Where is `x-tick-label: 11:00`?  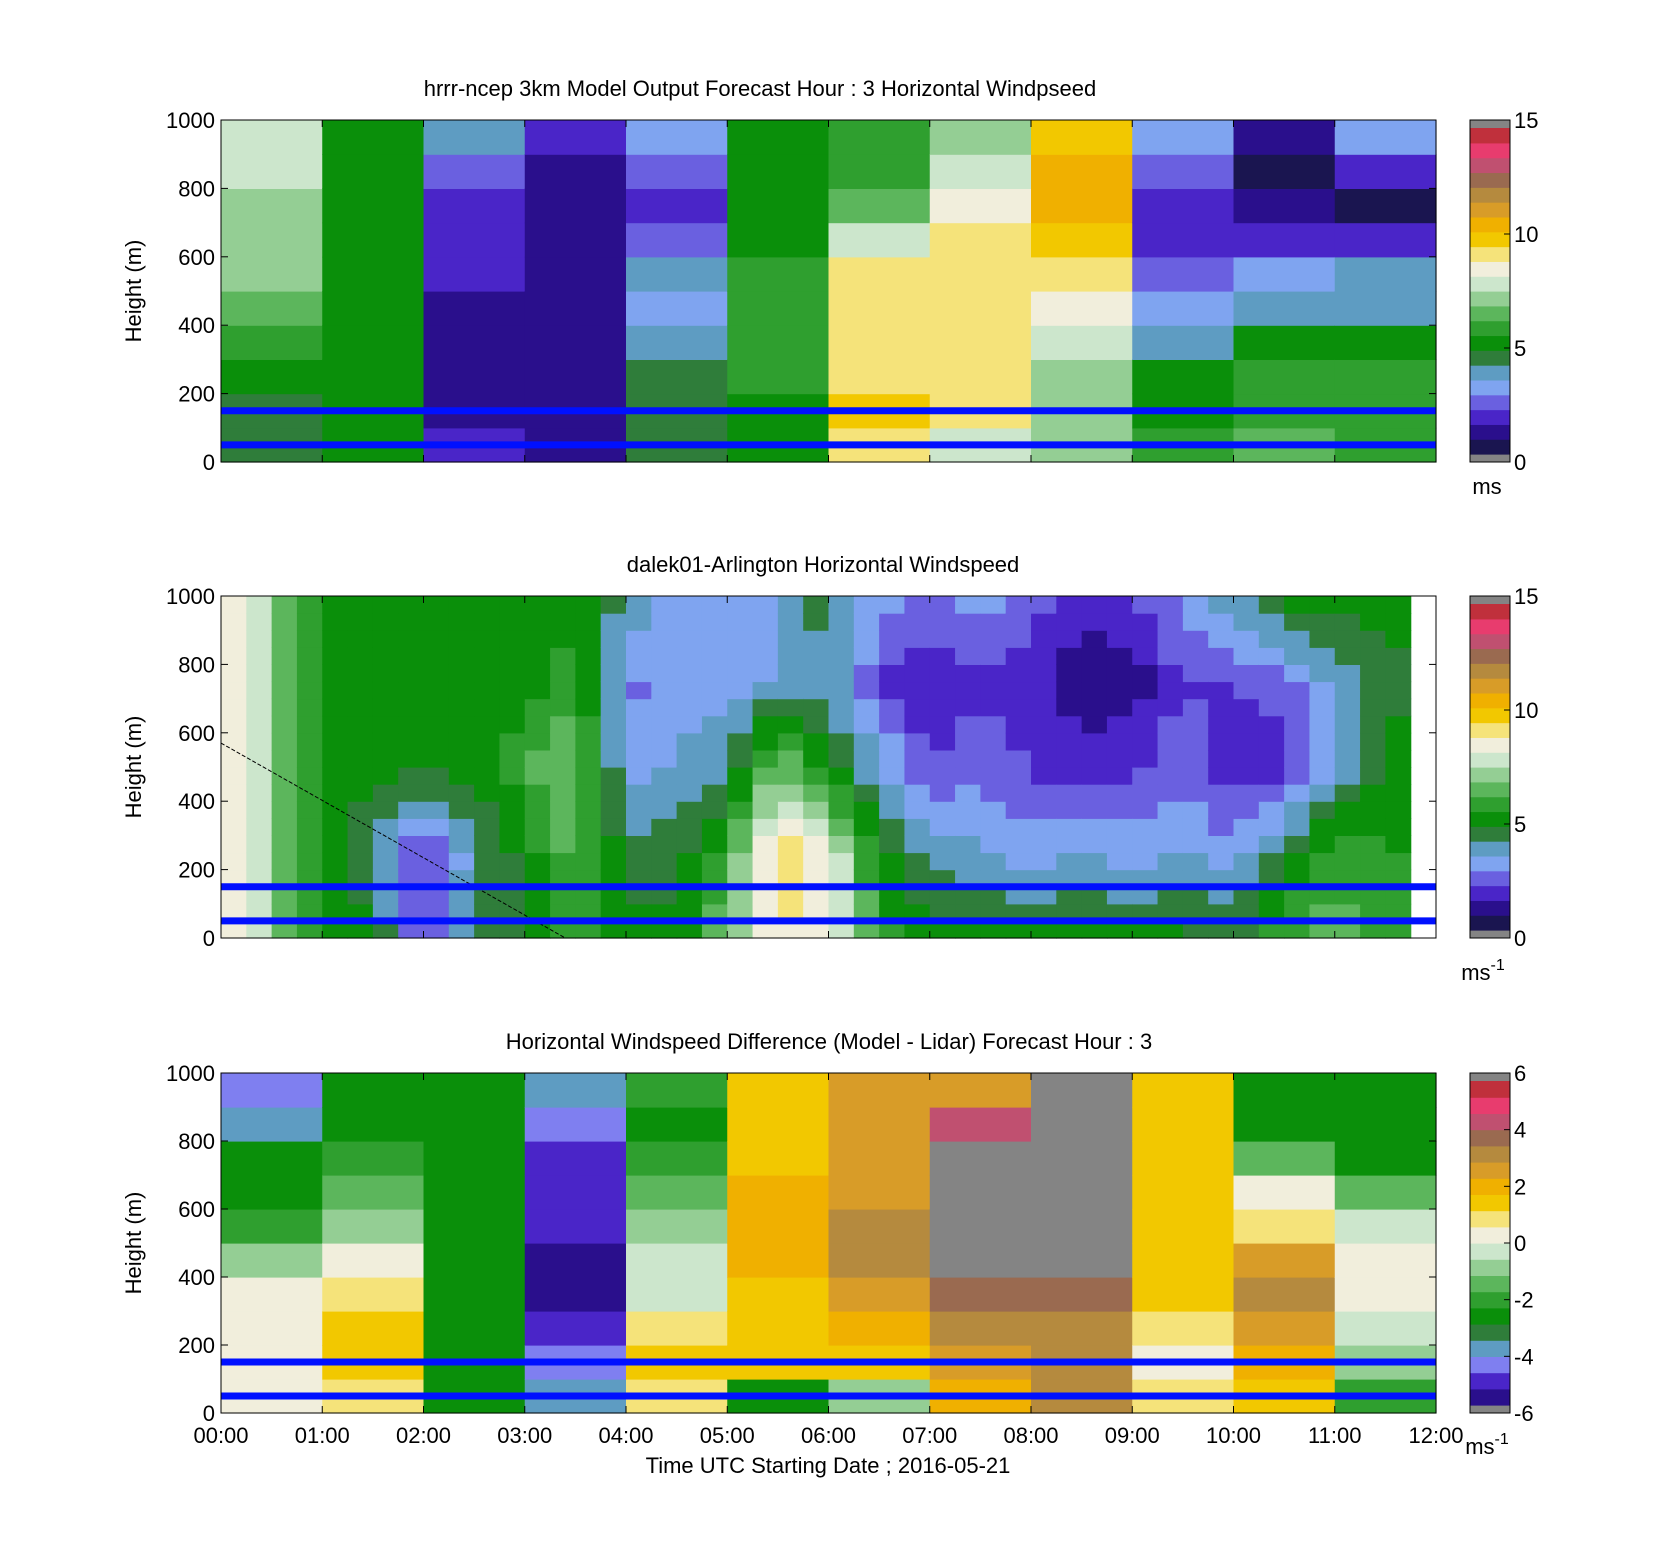 x-tick-label: 11:00 is located at coordinates (1334, 1435).